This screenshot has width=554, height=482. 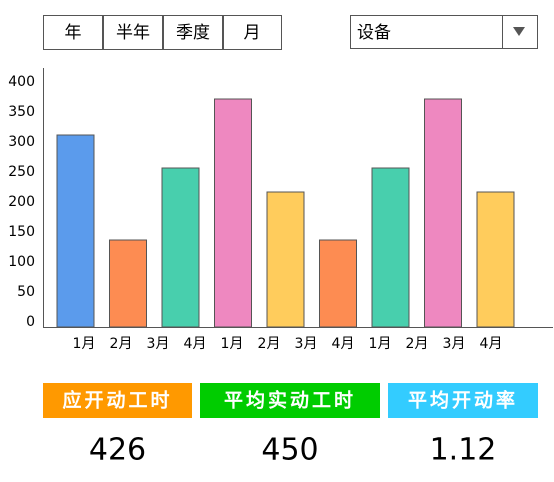 I want to click on y-tick-label: 50, so click(x=26, y=292).